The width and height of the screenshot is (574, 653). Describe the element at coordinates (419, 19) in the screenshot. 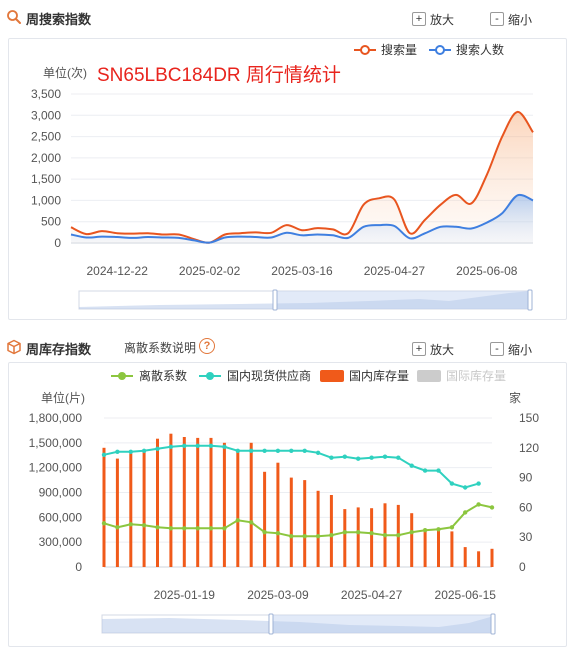

I see `plus-icon: +` at that location.